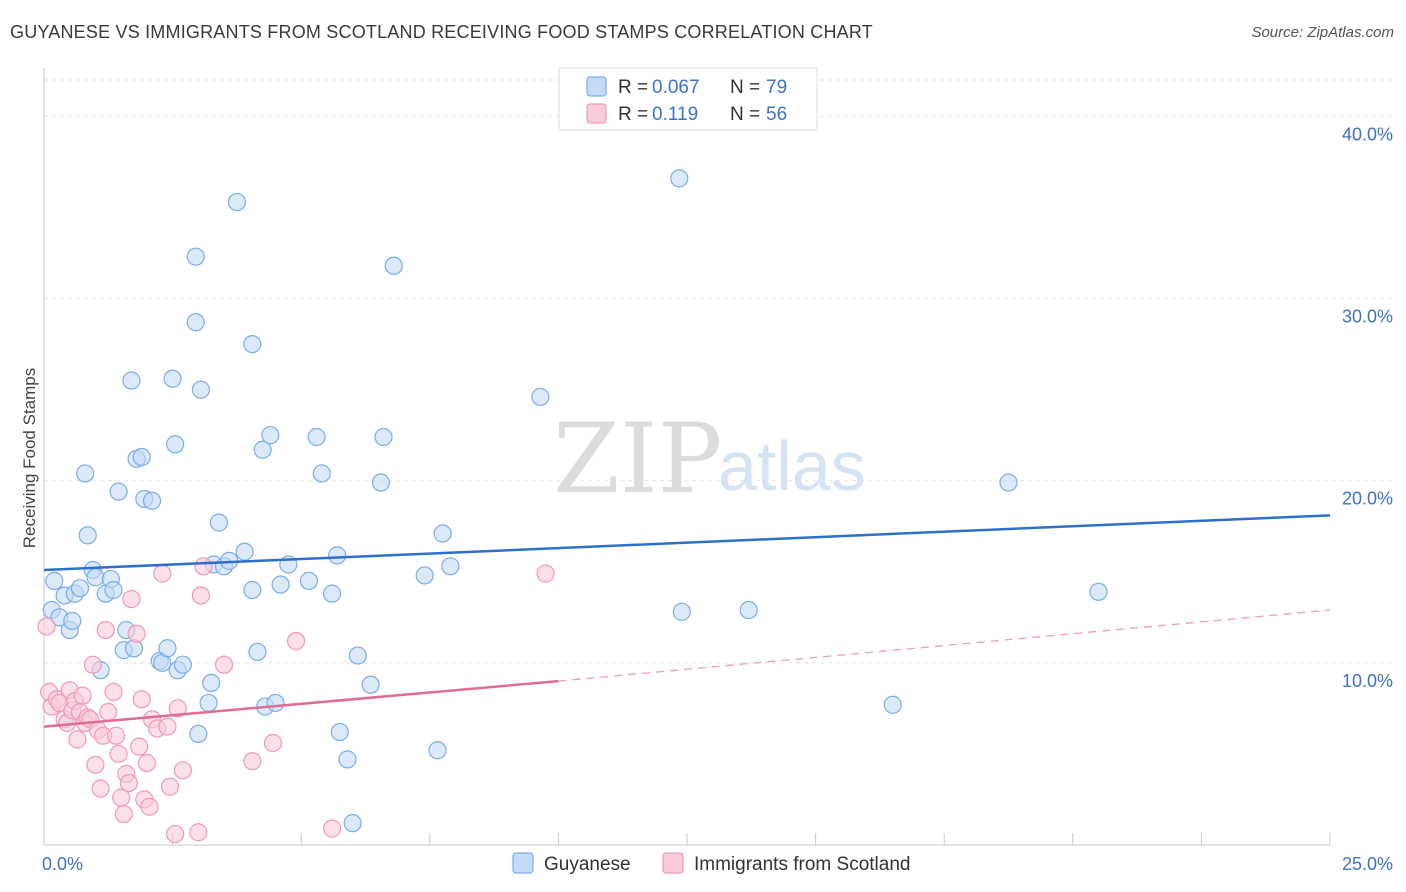  Describe the element at coordinates (1367, 134) in the screenshot. I see `y-tick-label: 40.0%` at that location.